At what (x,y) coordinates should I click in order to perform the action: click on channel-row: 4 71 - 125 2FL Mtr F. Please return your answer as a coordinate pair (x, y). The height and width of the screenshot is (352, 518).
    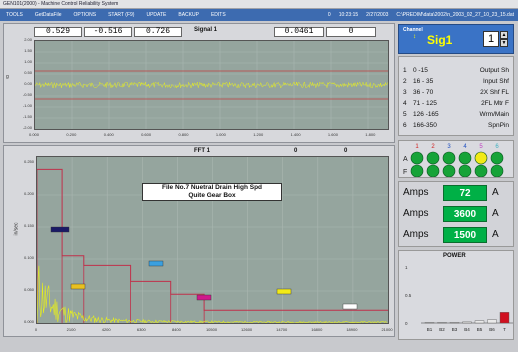
    Looking at the image, I should click on (456, 103).